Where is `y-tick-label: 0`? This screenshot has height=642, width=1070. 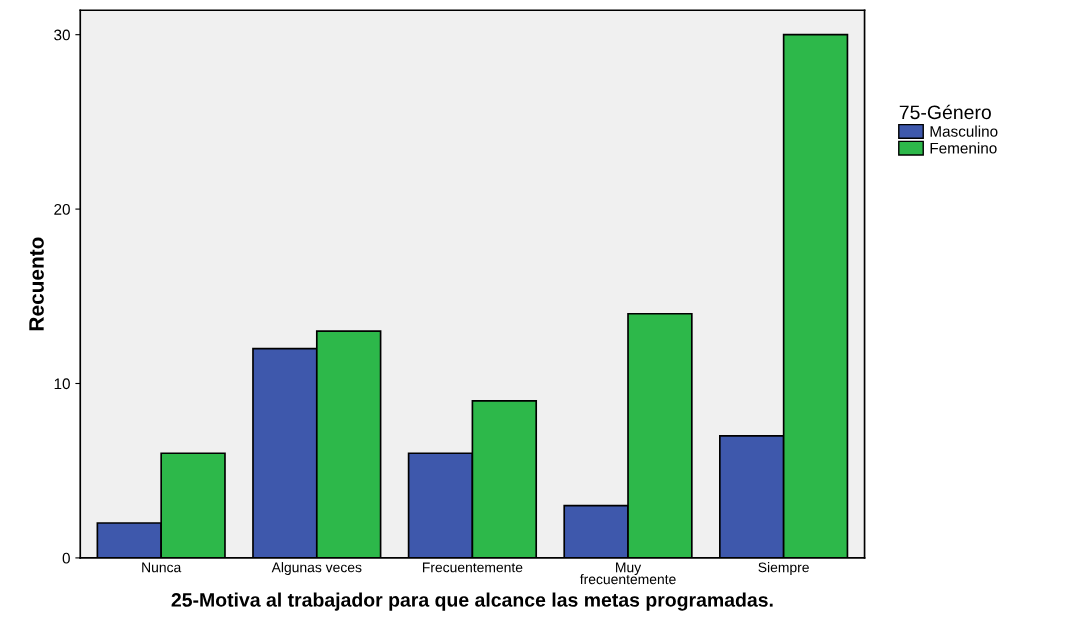
y-tick-label: 0 is located at coordinates (66, 558).